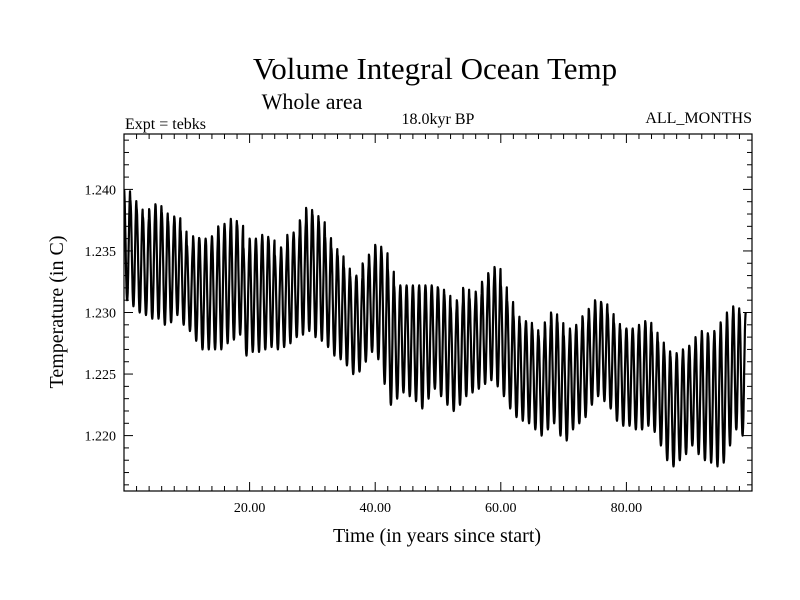  Describe the element at coordinates (101, 375) in the screenshot. I see `y-tick-label: 1.225` at that location.